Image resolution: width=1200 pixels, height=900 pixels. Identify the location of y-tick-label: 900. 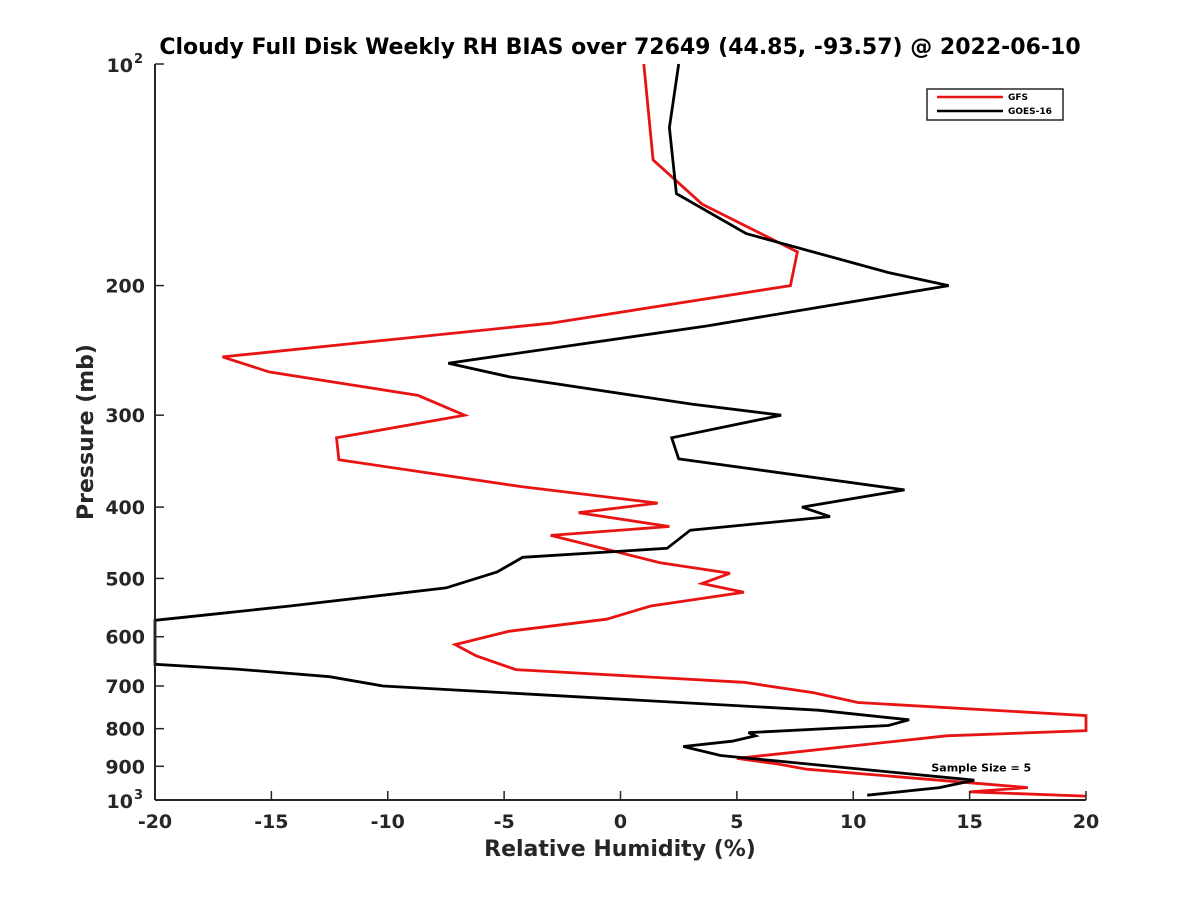
(125, 767).